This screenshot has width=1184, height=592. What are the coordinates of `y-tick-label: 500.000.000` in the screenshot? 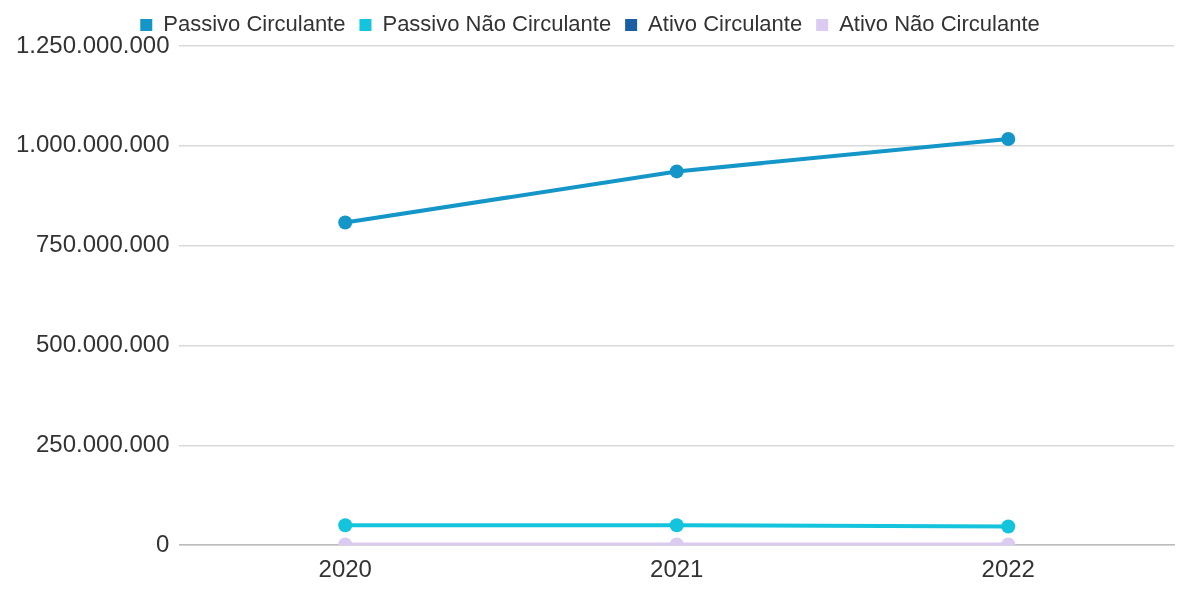 It's located at (103, 344).